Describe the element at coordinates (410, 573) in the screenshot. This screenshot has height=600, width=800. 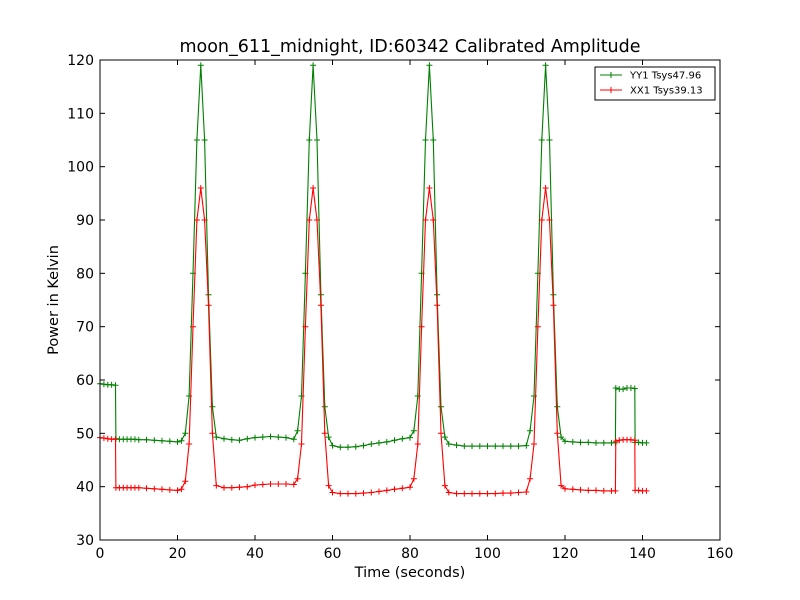
I see `x-axis-label: Time (seconds)` at that location.